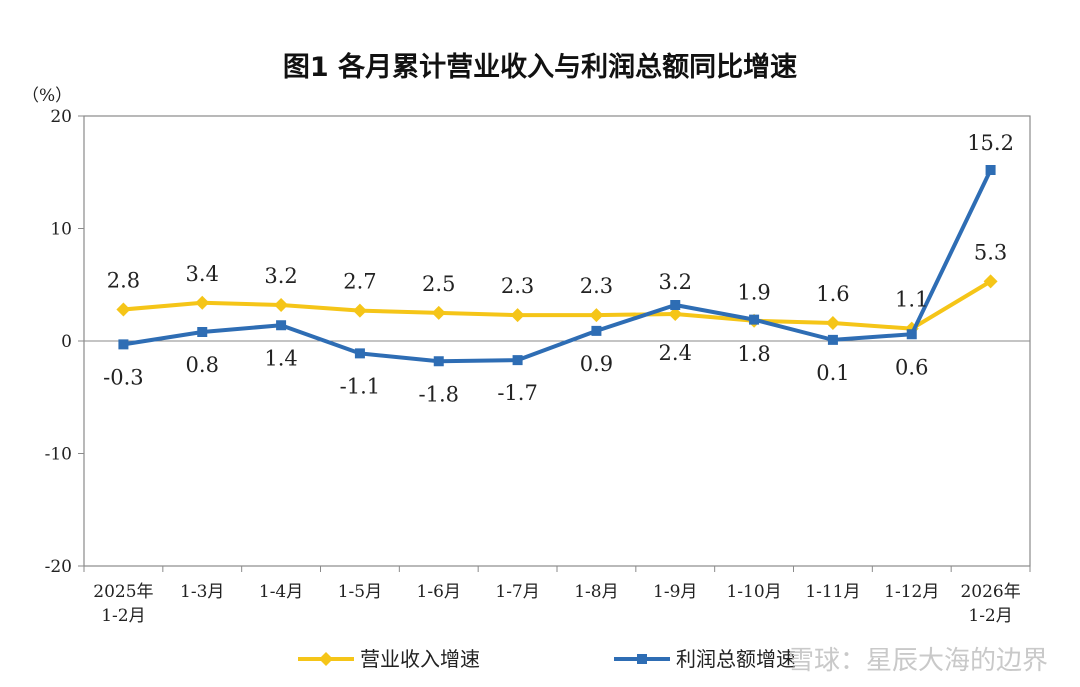 This screenshot has height=687, width=1080. What do you see at coordinates (123, 281) in the screenshot?
I see `revenue-data-label: 2.8` at bounding box center [123, 281].